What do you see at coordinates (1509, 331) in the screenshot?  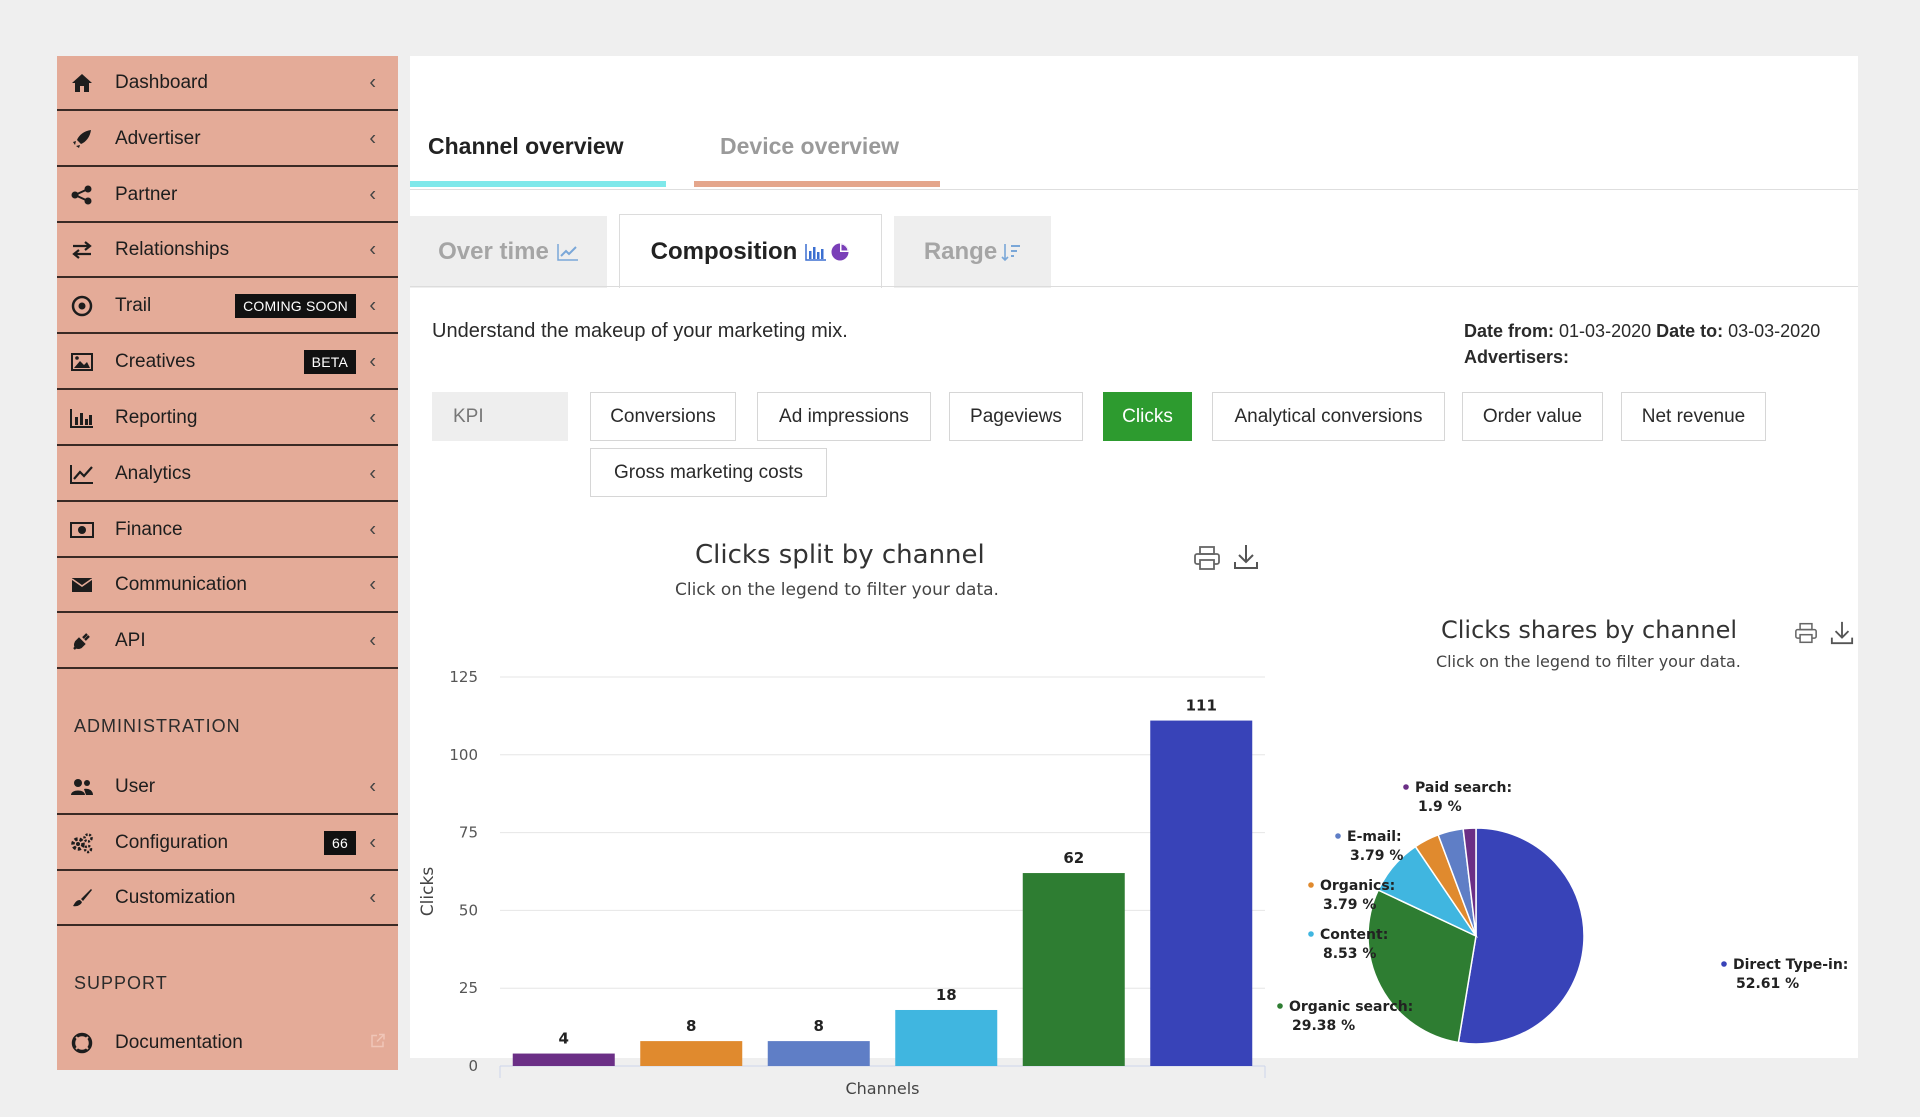 I see `date-from-label: Date from:` at bounding box center [1509, 331].